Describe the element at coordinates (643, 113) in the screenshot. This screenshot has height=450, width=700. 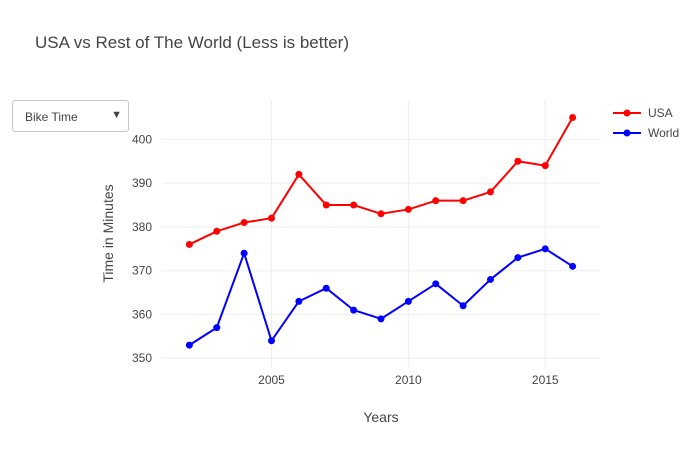
I see `legend-item-usa: USA` at that location.